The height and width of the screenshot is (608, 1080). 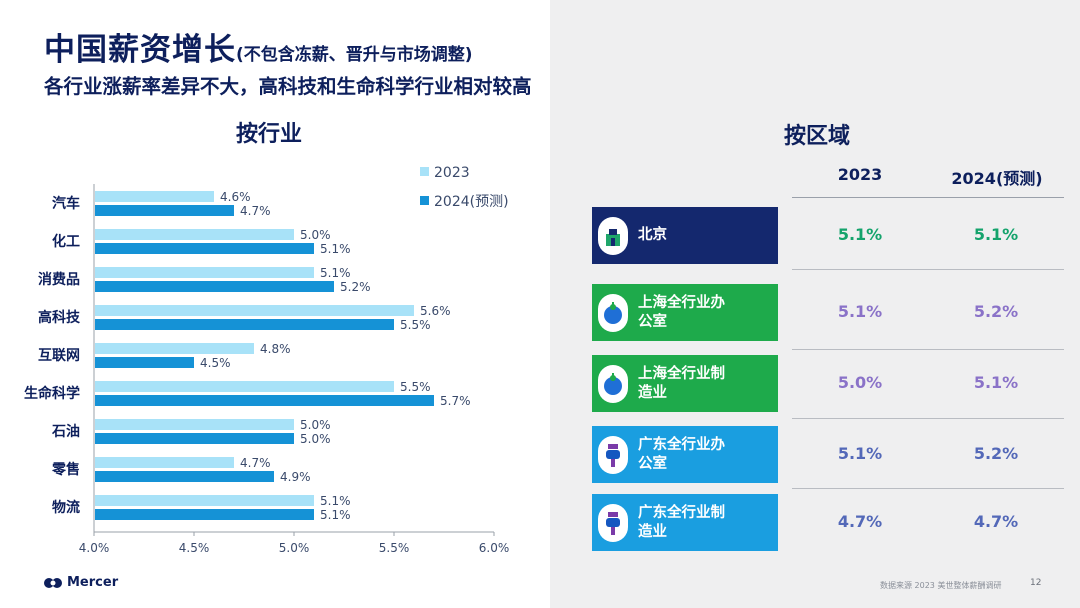 I want to click on page-subtitle: 各行业涨薪率差异不大，高科技和生命科学行业相对较高, so click(x=288, y=86).